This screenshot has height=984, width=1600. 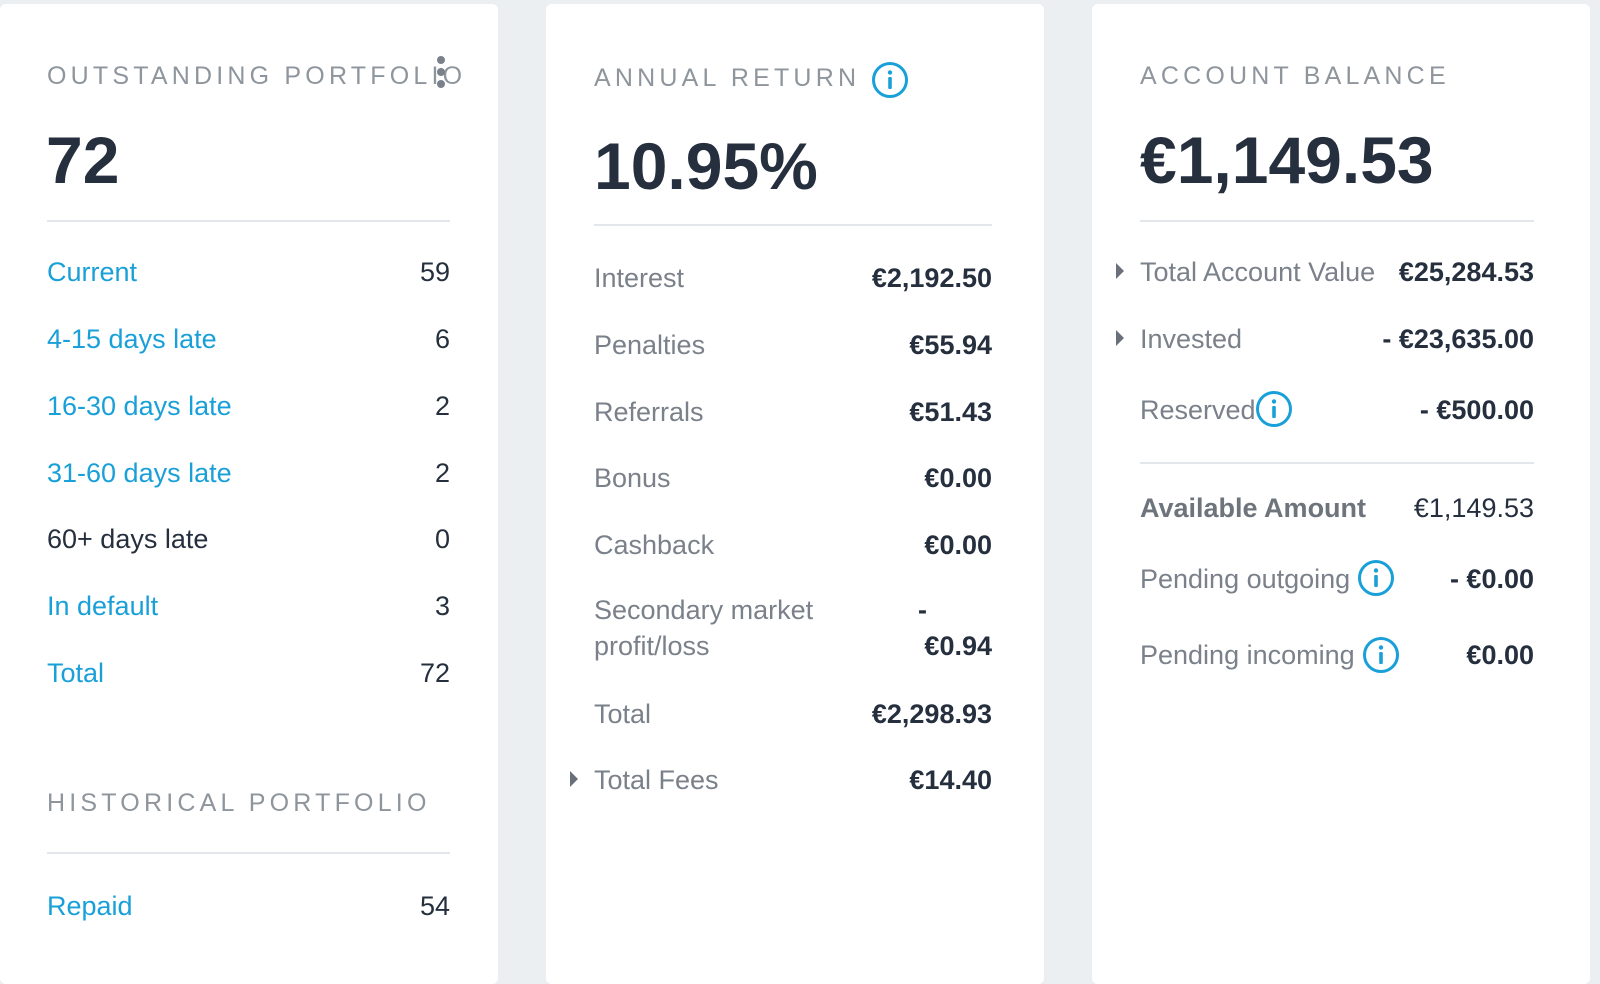 I want to click on status-row-current: Current 59, so click(x=248, y=272).